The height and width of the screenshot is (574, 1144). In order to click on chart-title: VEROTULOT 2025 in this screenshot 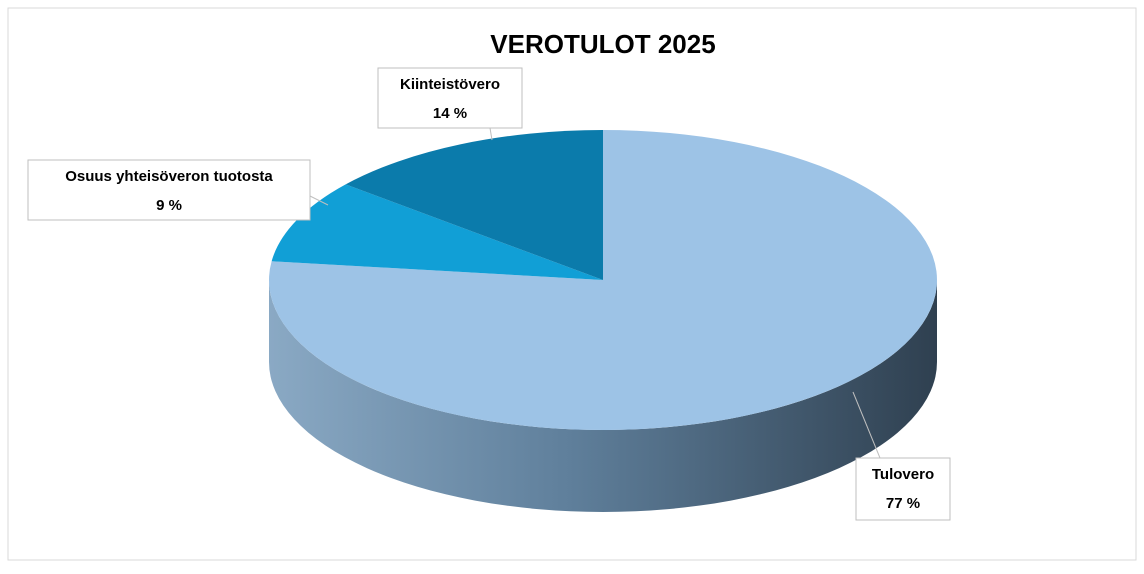, I will do `click(602, 44)`.